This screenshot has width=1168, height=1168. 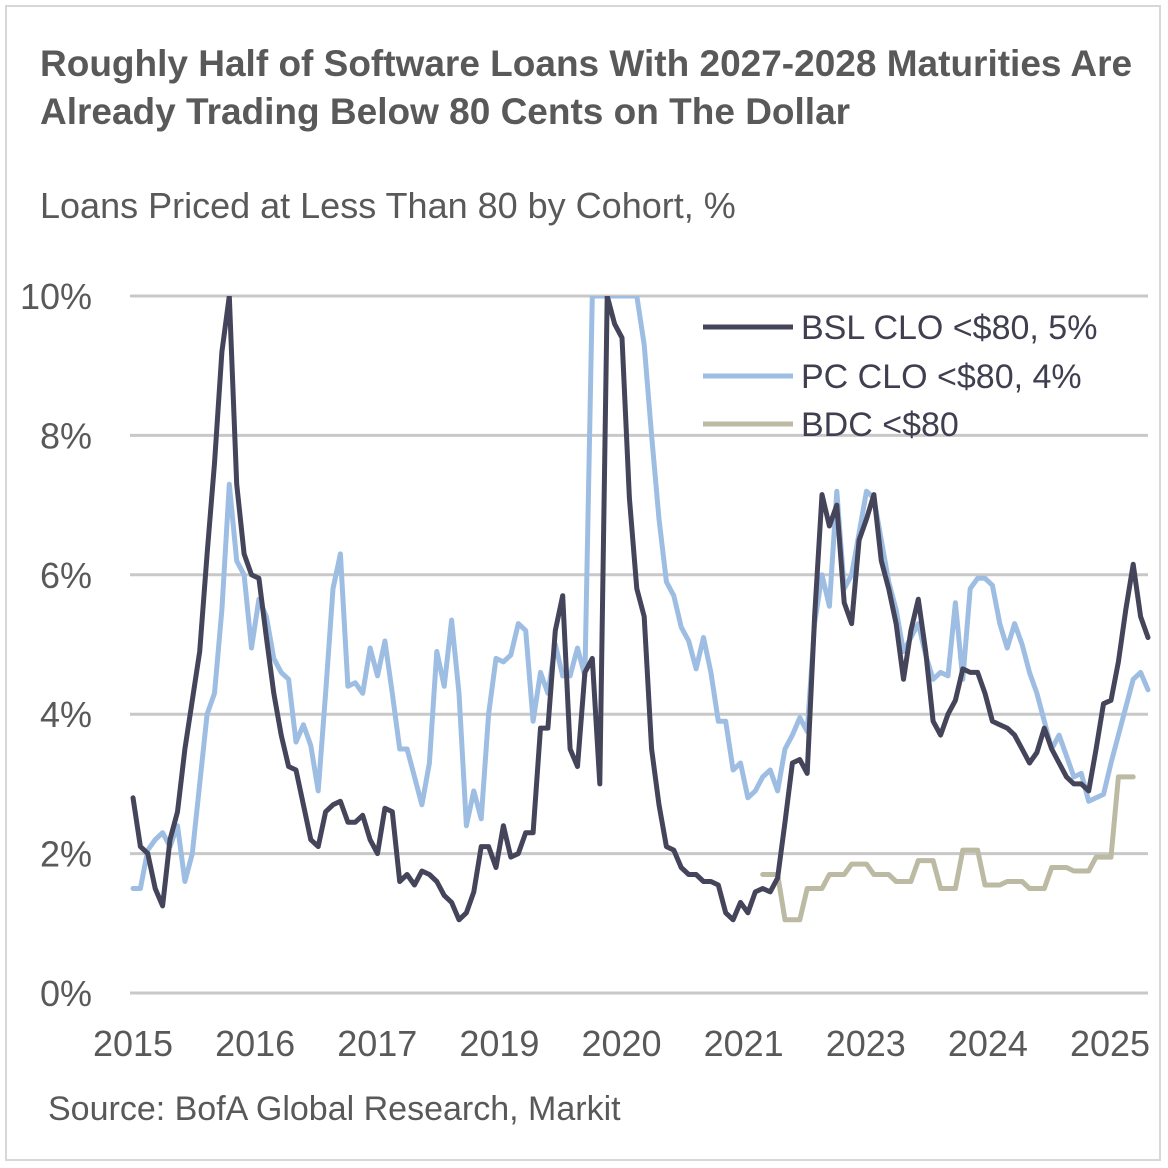 I want to click on legend: BSL CLO <$80, 5% PC CLO <$80, 4% BDC <$80, so click(x=900, y=376).